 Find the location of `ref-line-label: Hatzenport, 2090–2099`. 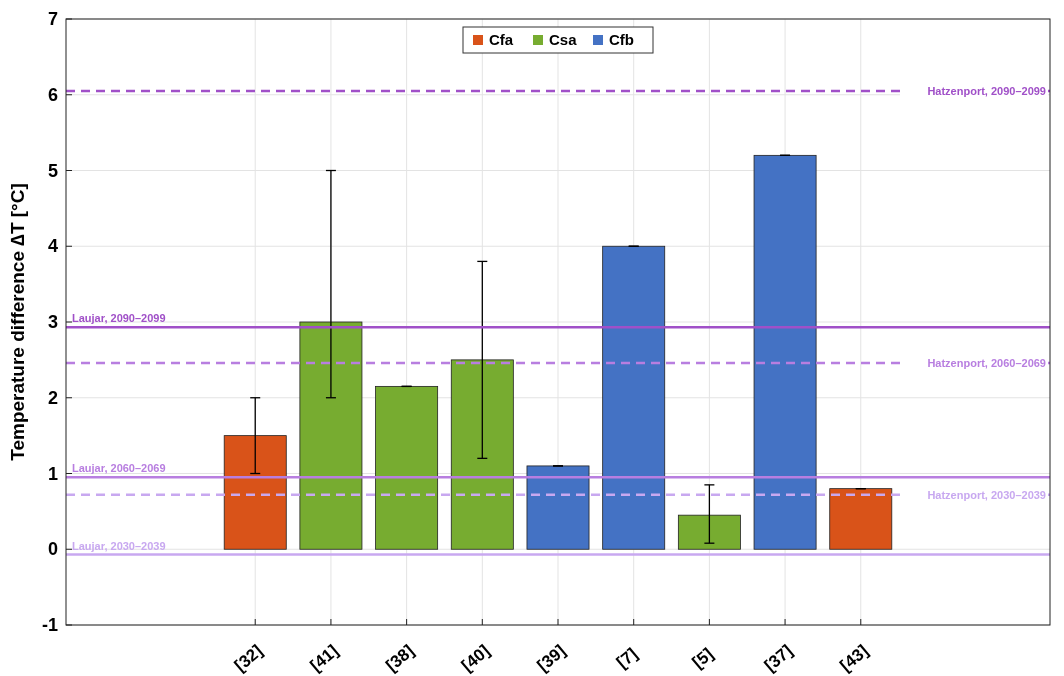

ref-line-label: Hatzenport, 2090–2099 is located at coordinates (986, 90).